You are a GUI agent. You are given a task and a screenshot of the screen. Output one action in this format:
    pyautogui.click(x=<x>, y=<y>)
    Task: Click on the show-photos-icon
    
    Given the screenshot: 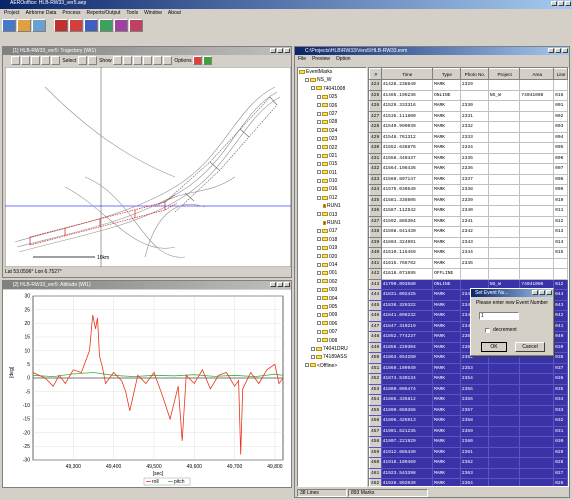 What is the action you would take?
    pyautogui.click(x=147, y=60)
    